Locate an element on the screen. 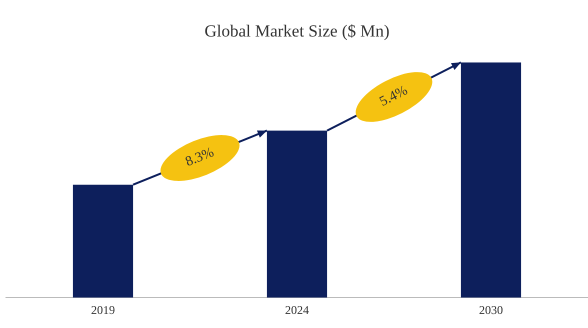 Image resolution: width=588 pixels, height=328 pixels. annotation: 5.4% is located at coordinates (394, 96).